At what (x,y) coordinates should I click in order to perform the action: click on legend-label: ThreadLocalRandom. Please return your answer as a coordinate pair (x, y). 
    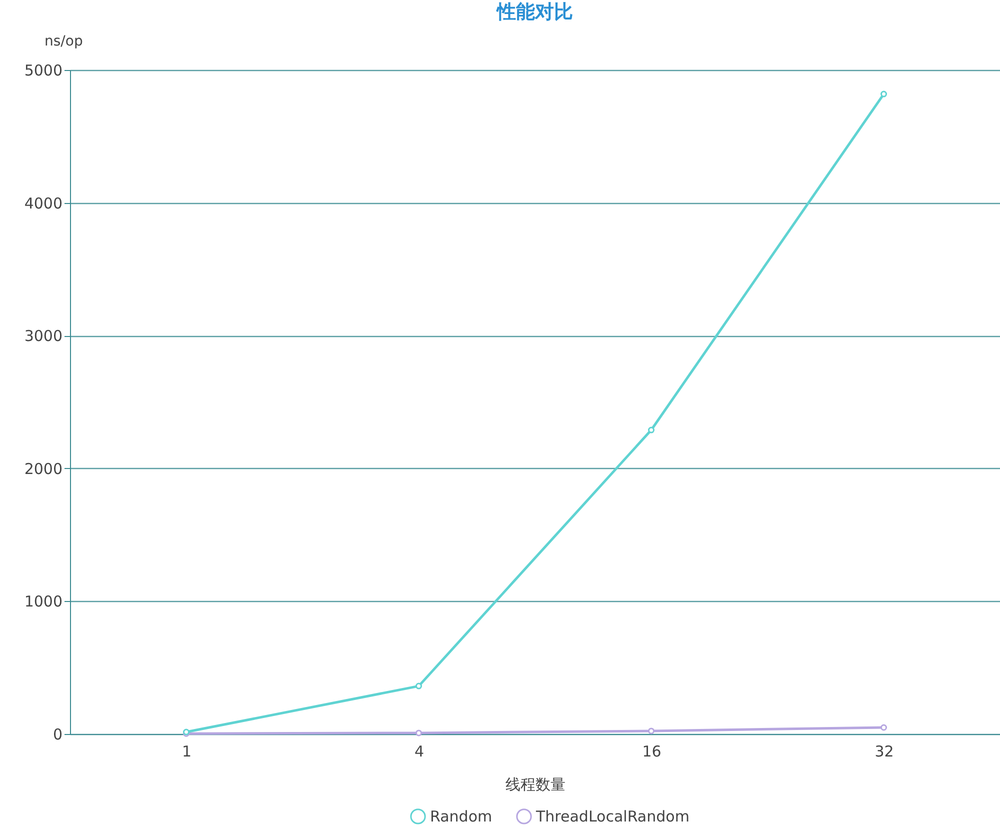
    Looking at the image, I should click on (612, 816).